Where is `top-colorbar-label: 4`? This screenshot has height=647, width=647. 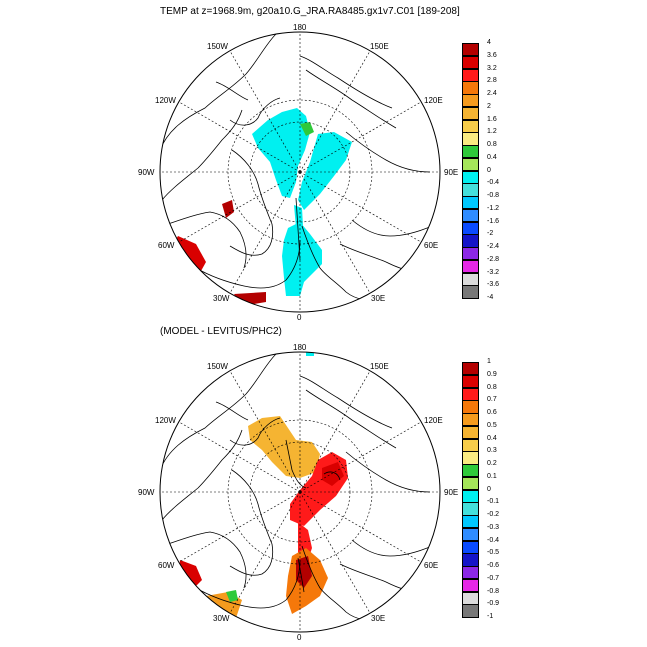
top-colorbar-label: 4 is located at coordinates (489, 42).